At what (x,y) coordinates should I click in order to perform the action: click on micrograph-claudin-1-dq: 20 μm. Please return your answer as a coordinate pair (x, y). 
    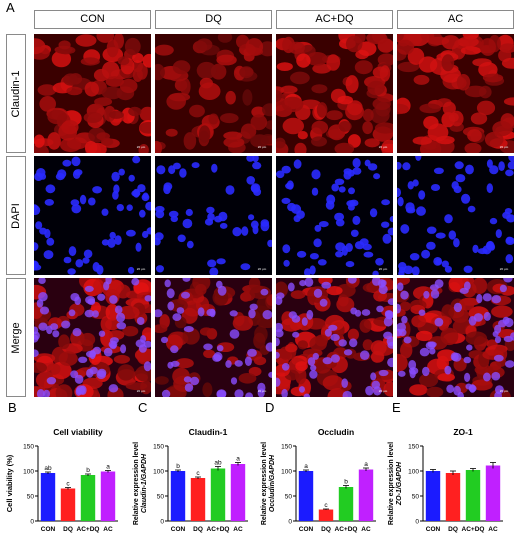
    Looking at the image, I should click on (213, 93).